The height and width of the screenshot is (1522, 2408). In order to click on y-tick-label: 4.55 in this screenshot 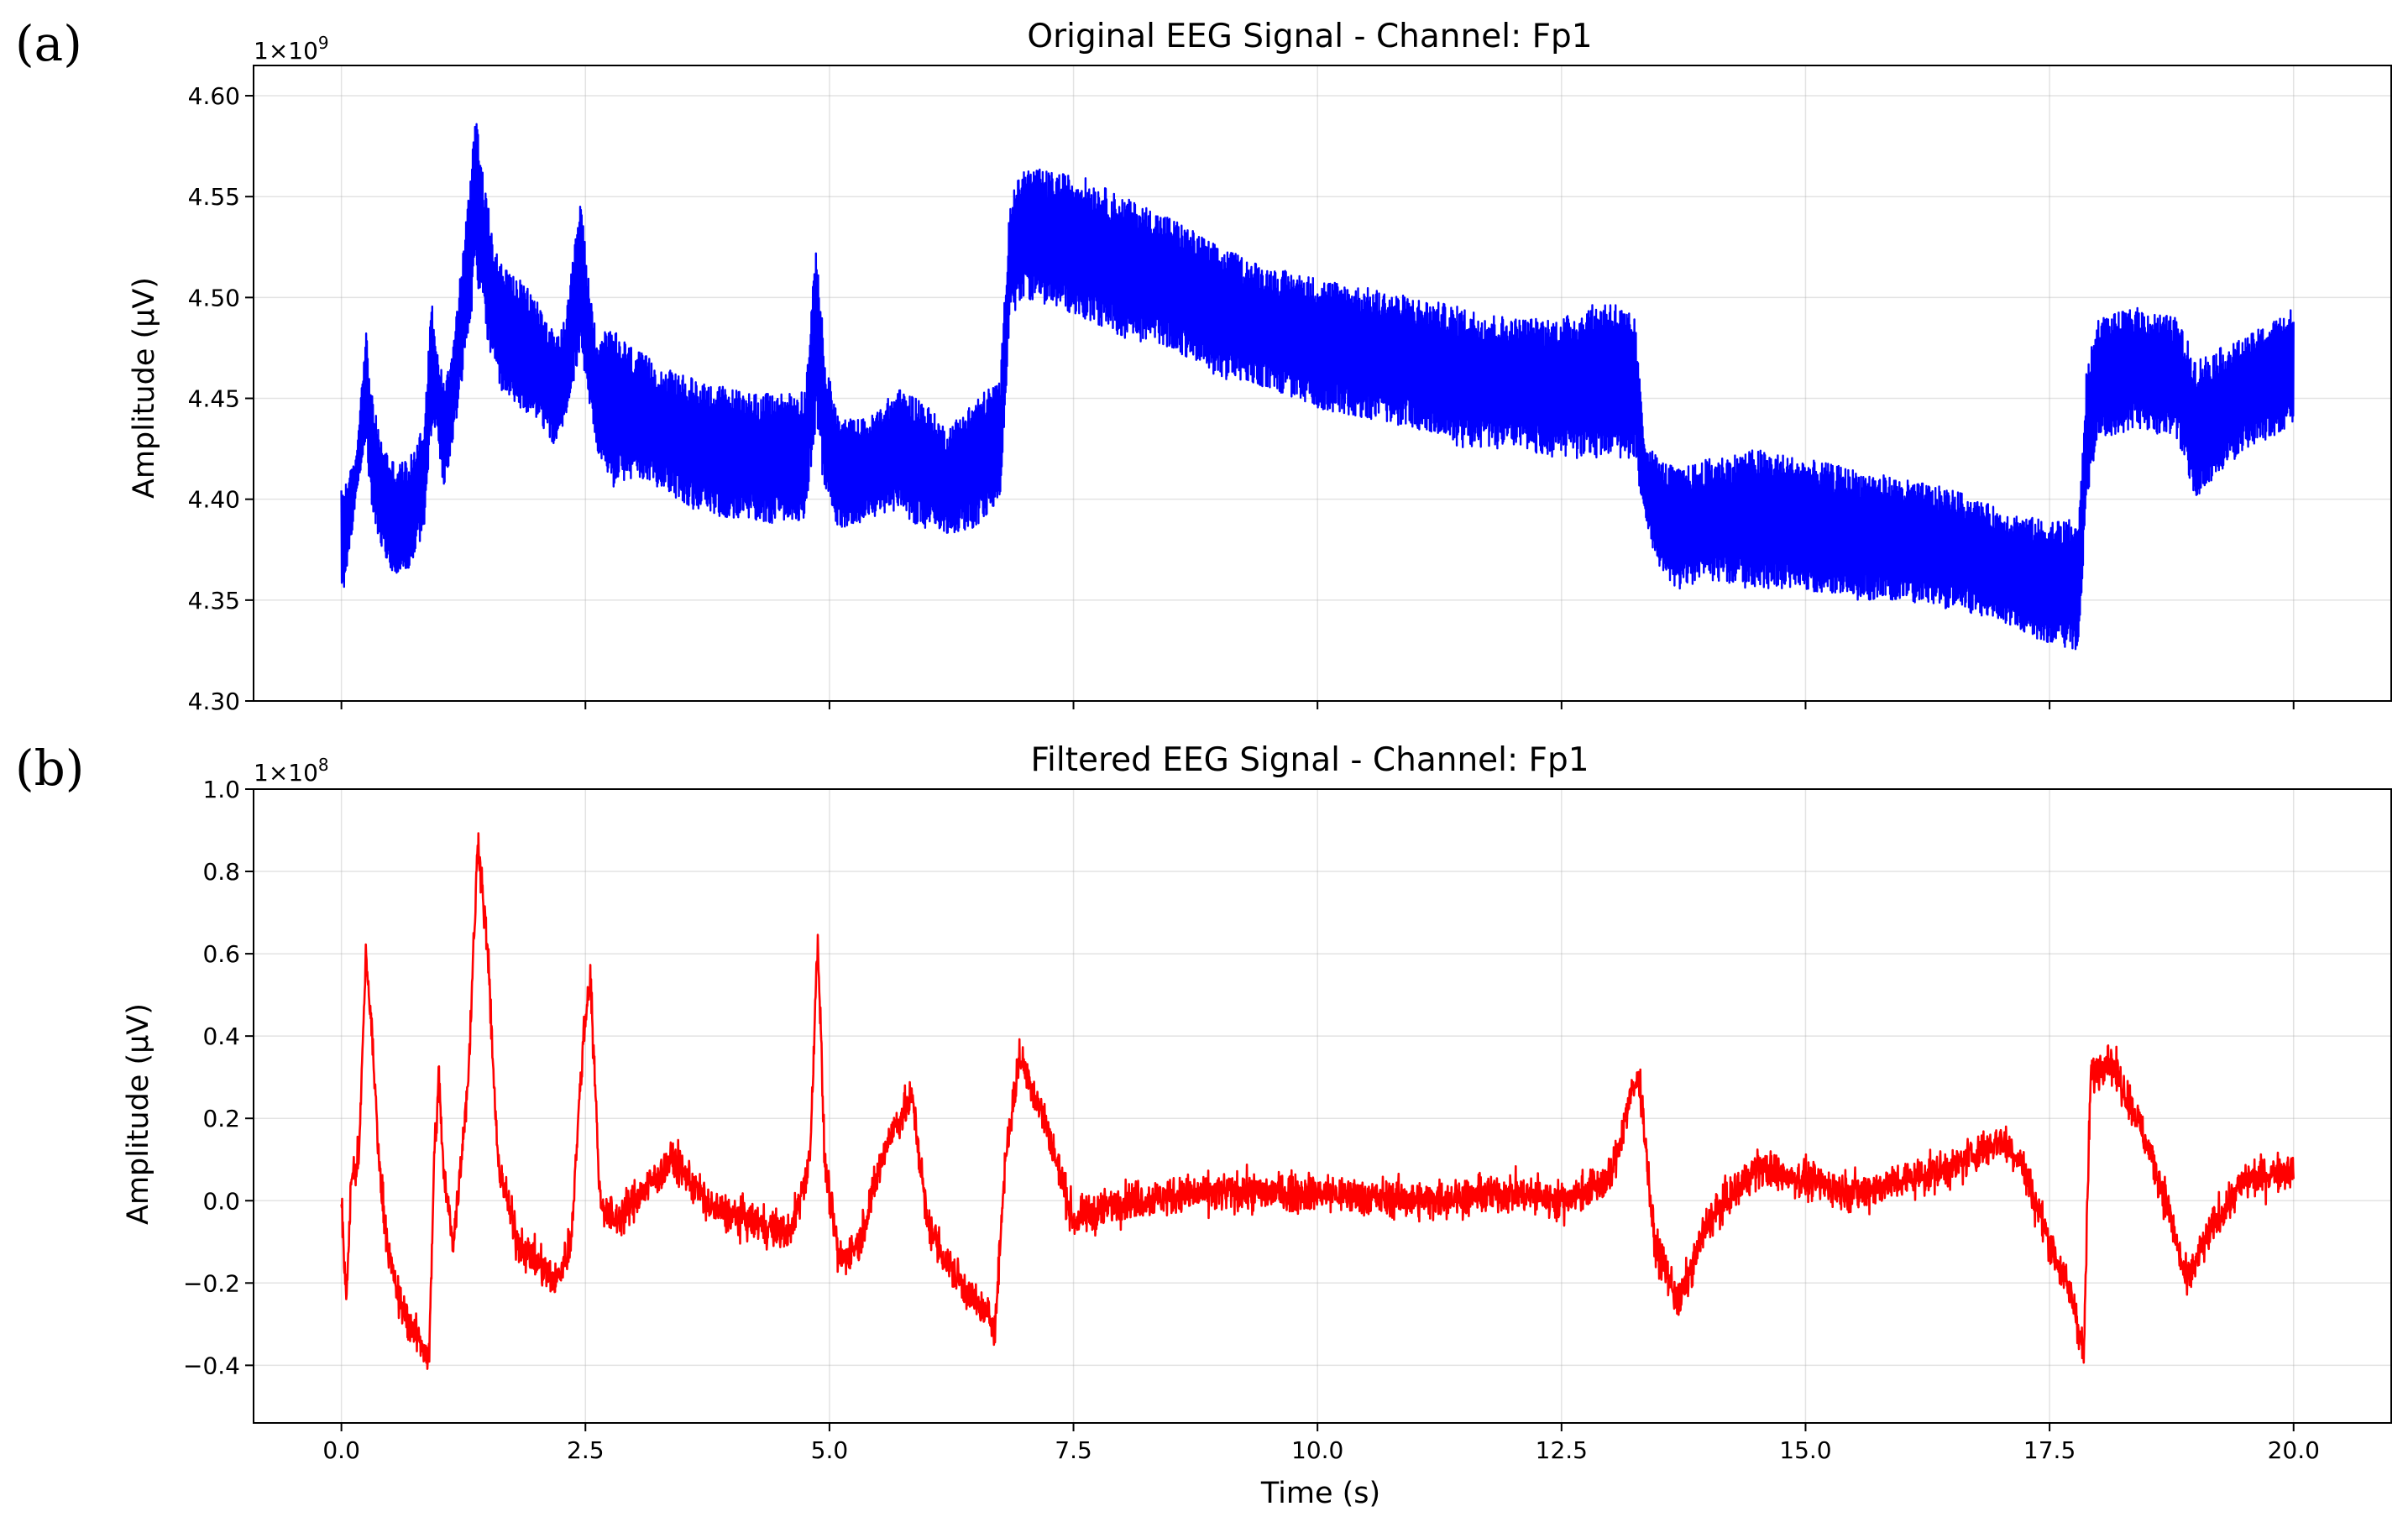, I will do `click(214, 197)`.